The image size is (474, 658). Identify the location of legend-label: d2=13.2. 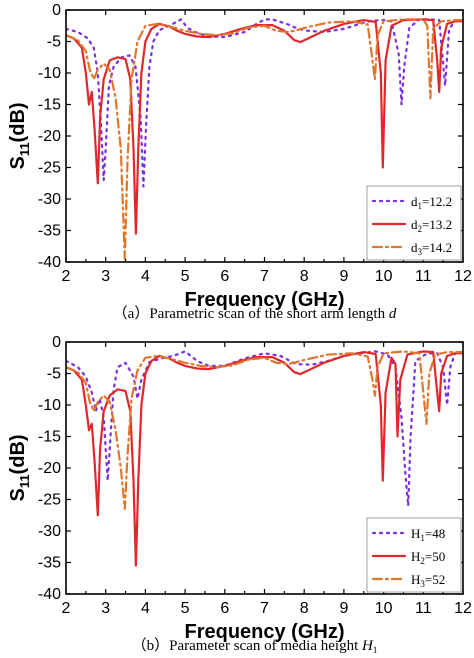
(431, 225).